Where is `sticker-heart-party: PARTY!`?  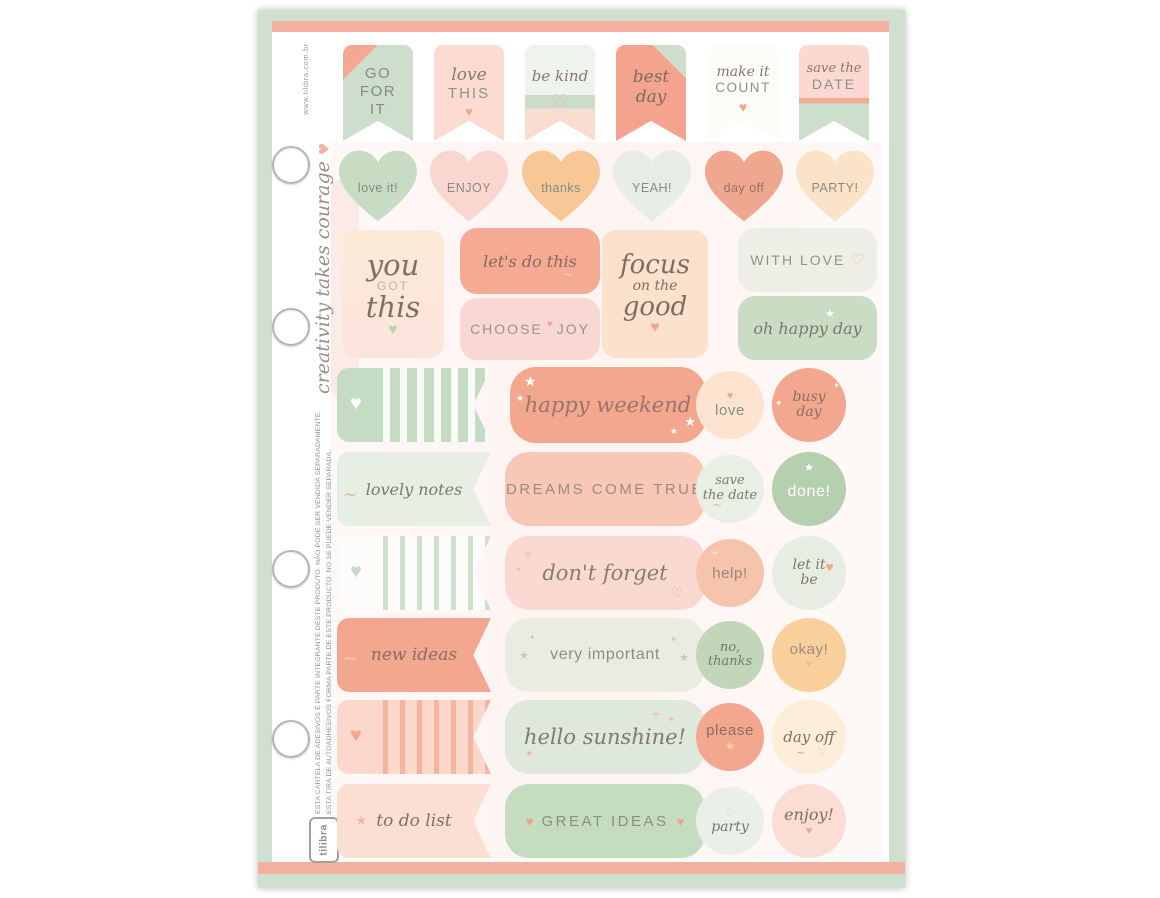 sticker-heart-party: PARTY! is located at coordinates (835, 186).